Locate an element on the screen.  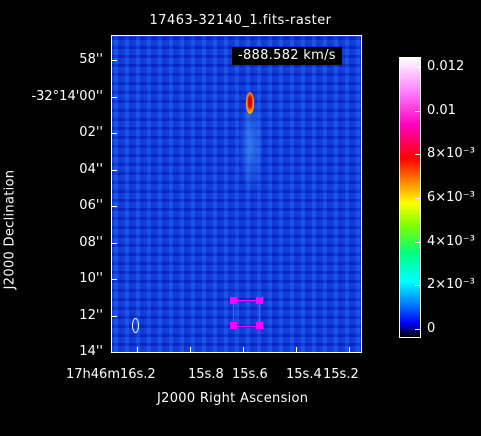
colorbar-label: 0.012 is located at coordinates (446, 66).